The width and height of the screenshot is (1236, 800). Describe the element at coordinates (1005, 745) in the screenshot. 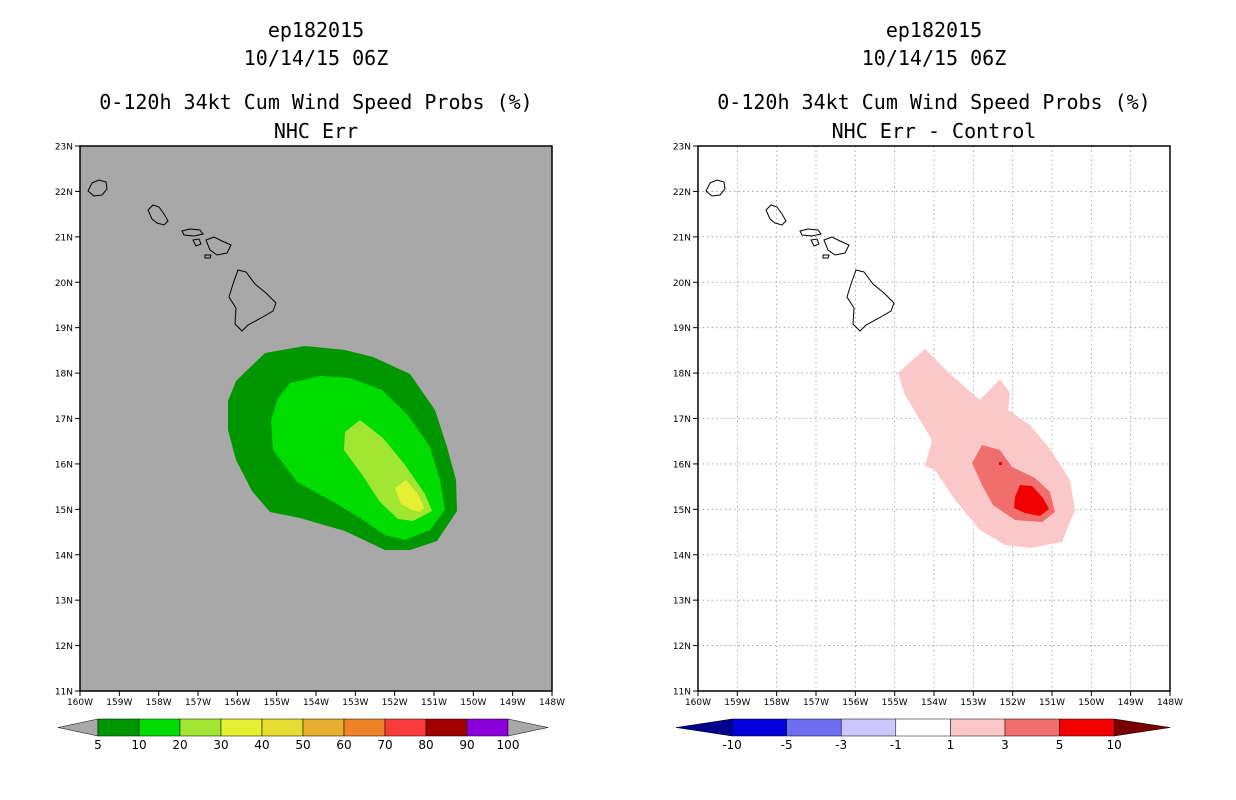

I see `right-colorbar-label: 3` at that location.